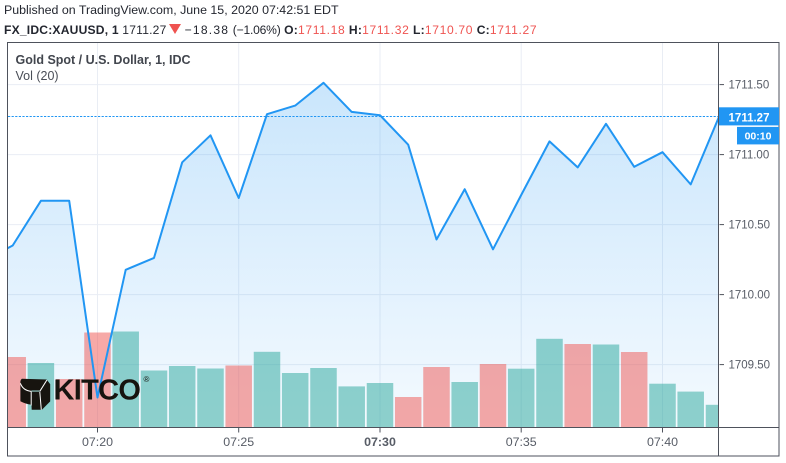  Describe the element at coordinates (521, 442) in the screenshot. I see `svg-text: 07:35` at that location.